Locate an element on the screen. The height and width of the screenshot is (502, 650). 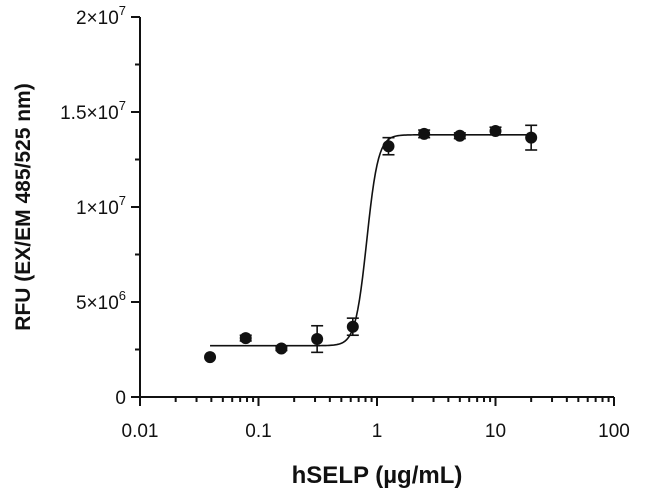
y-tick-label: 2×10⁷ is located at coordinates (101, 16).